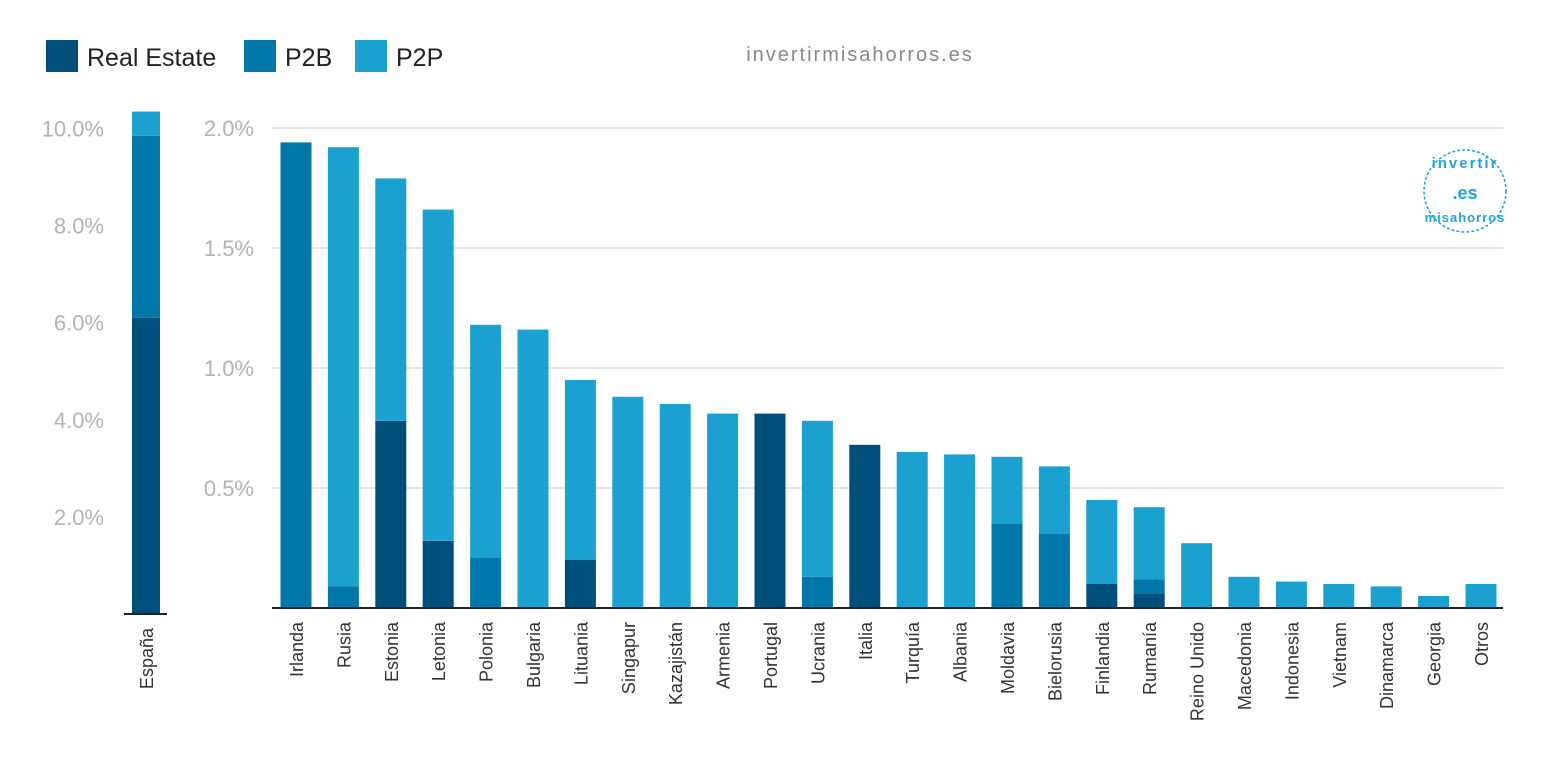  I want to click on bar-polonia-p2p, so click(486, 441).